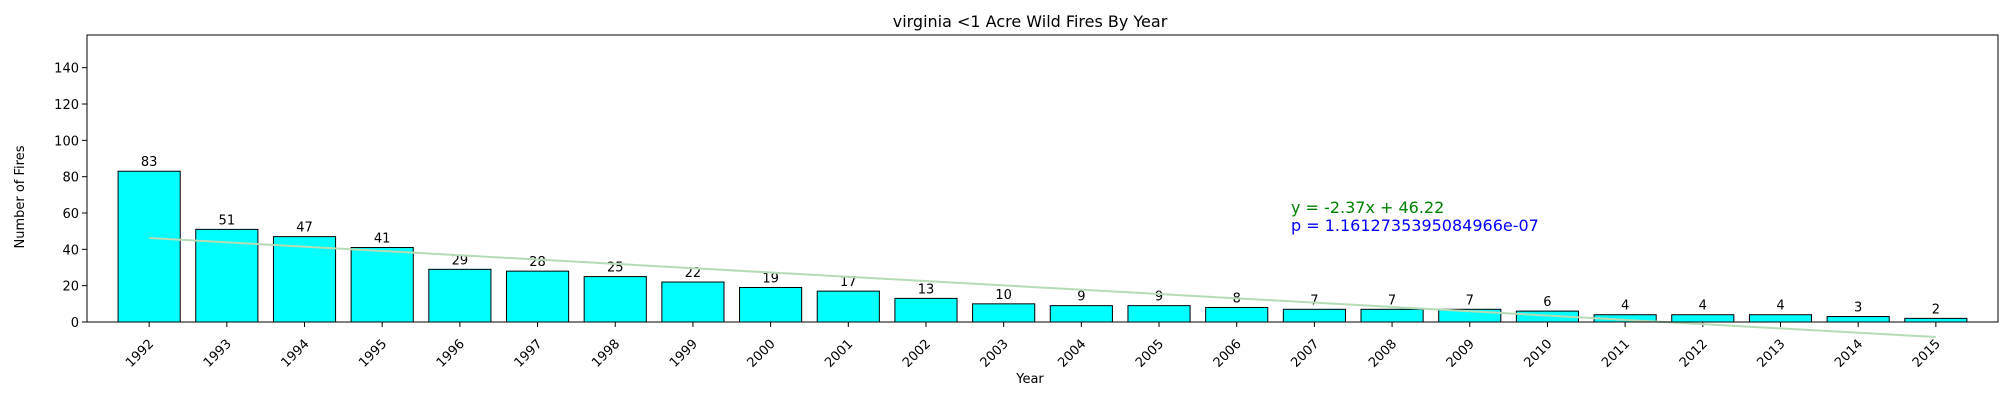  Describe the element at coordinates (1029, 379) in the screenshot. I see `x-axis-label: Year` at that location.